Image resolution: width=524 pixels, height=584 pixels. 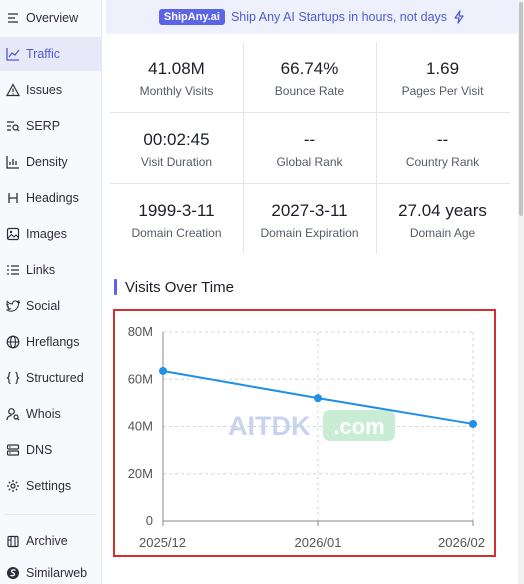 I want to click on twitter-icon, so click(x=13, y=306).